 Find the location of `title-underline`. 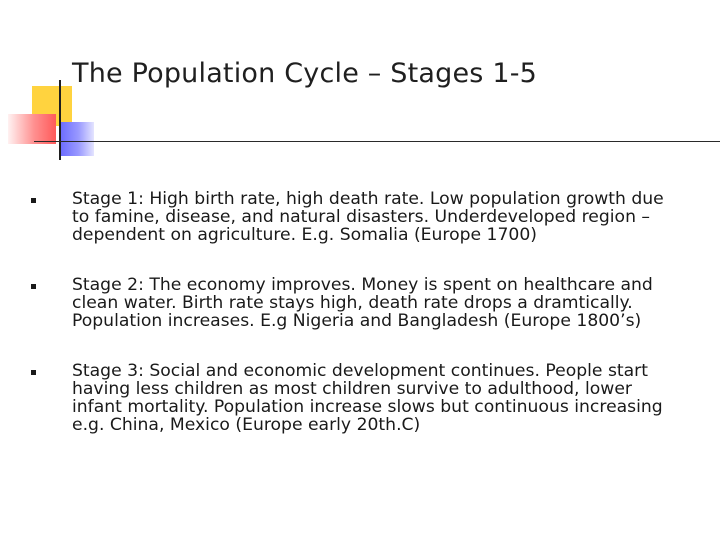

title-underline is located at coordinates (377, 141).